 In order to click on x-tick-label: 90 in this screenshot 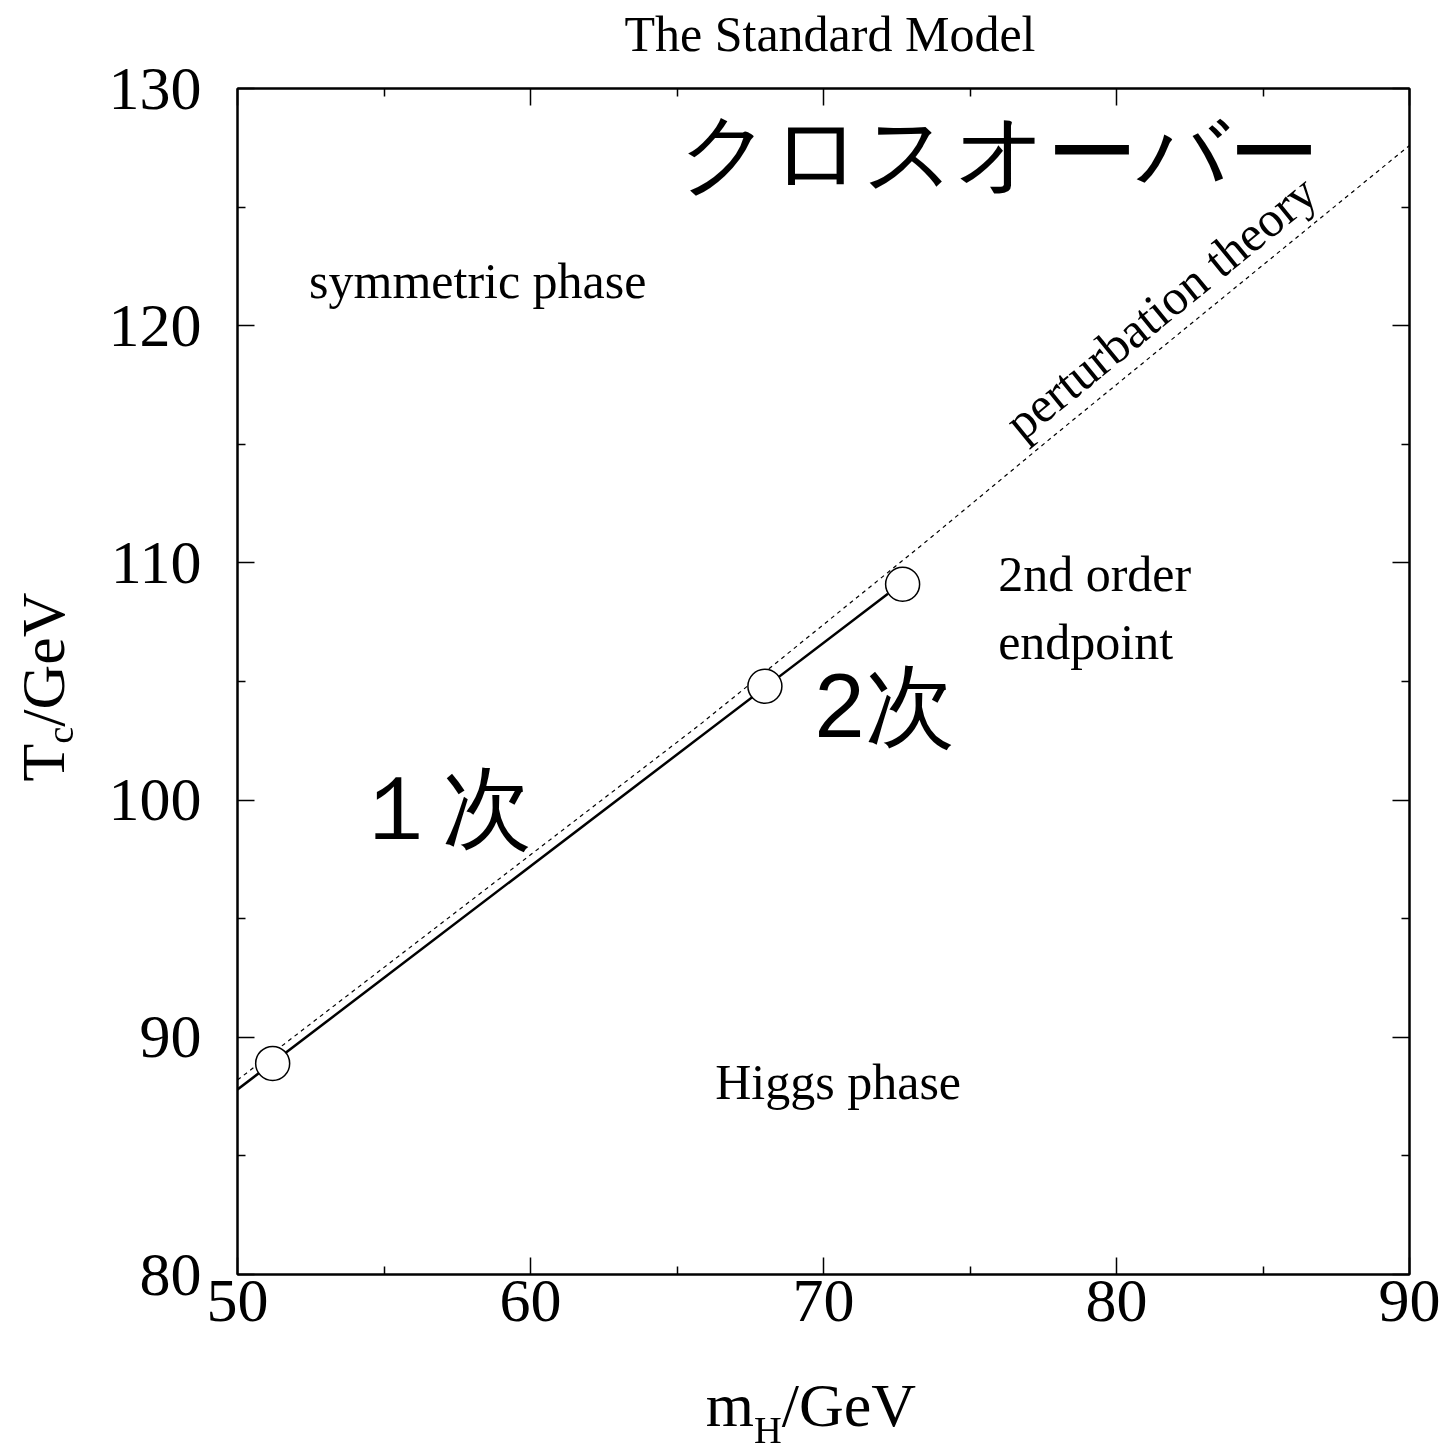, I will do `click(1409, 1299)`.